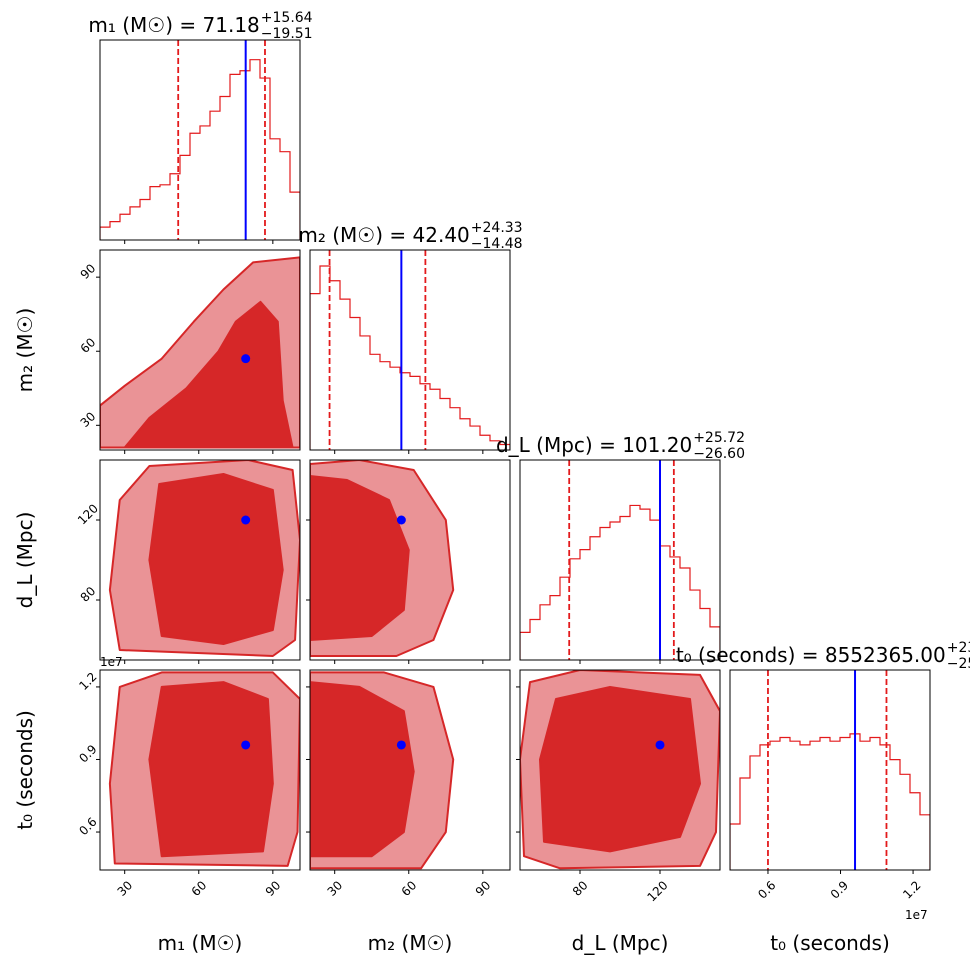 This screenshot has height=970, width=970. I want to click on panel-title: m₂ (M☉) = 42.40, so click(383, 235).